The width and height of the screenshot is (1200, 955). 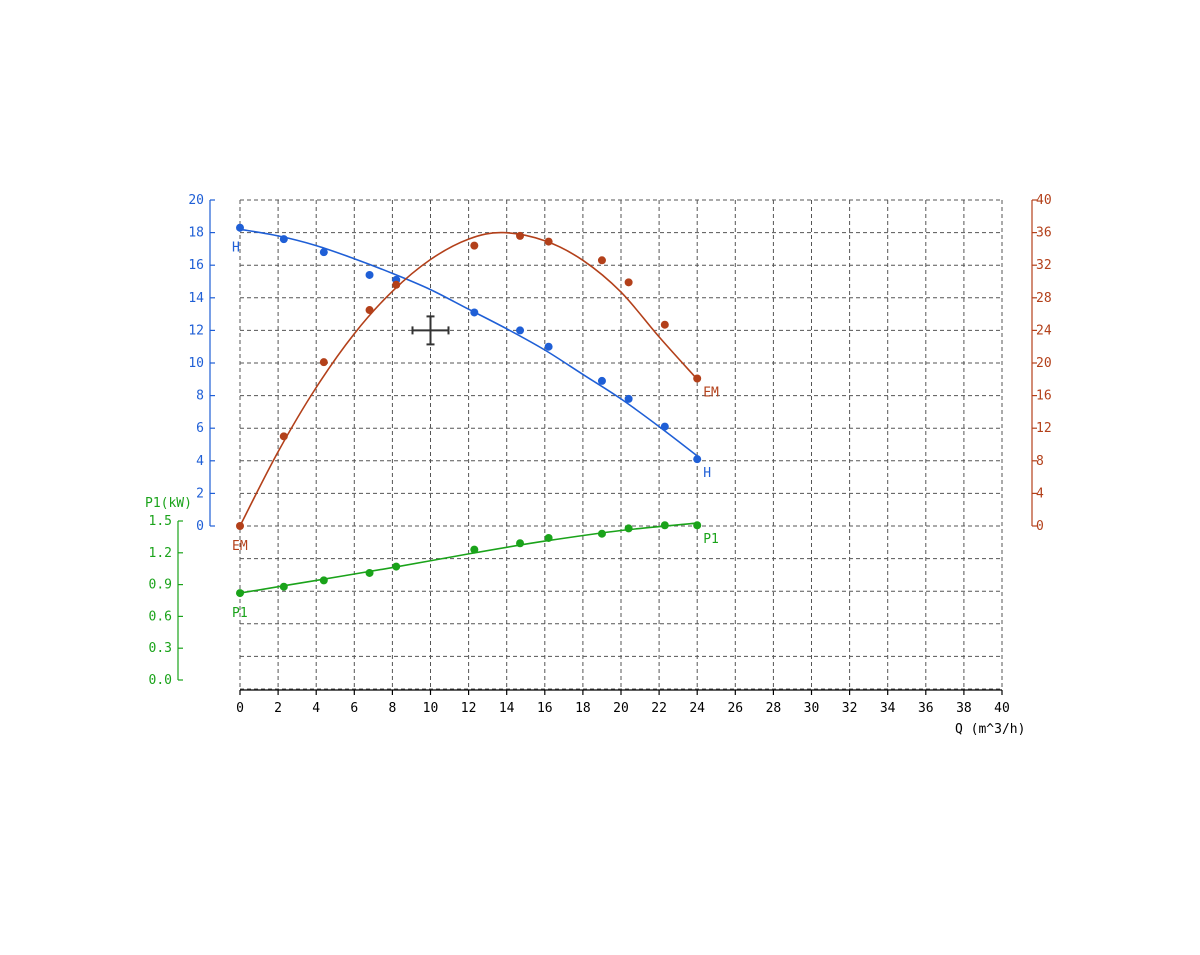 What do you see at coordinates (316, 708) in the screenshot?
I see `x-axis-tick-label: 4` at bounding box center [316, 708].